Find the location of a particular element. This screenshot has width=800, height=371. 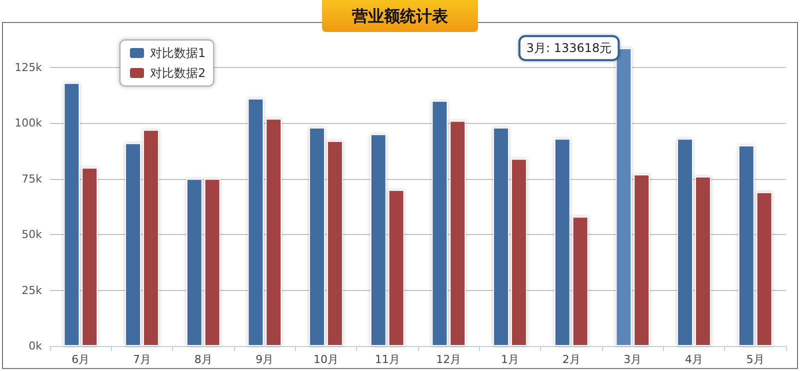

legend-label: 对比数据2 is located at coordinates (178, 73).